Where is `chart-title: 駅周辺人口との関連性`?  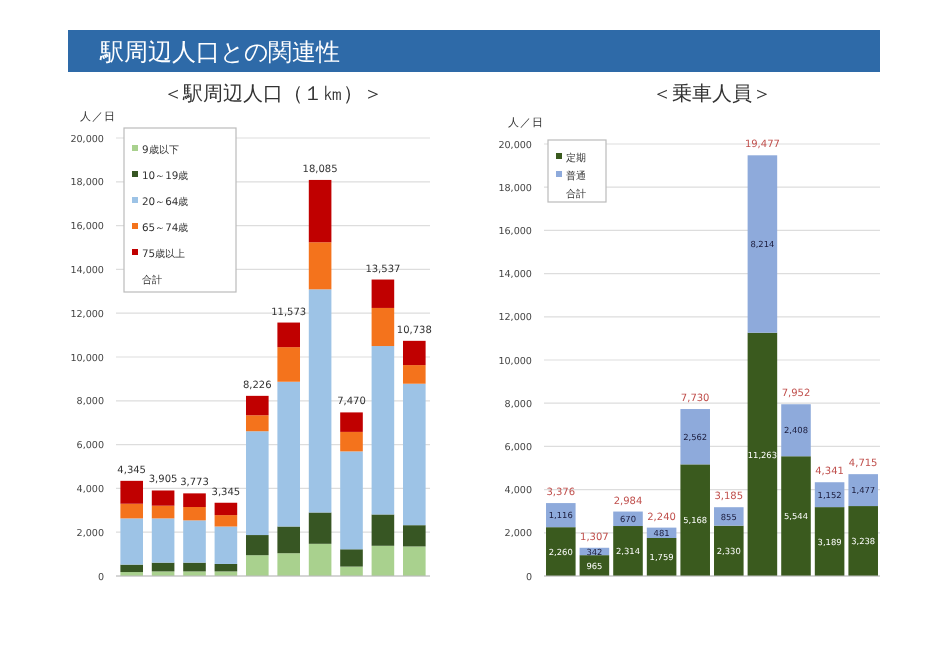
chart-title: 駅周辺人口との関連性 is located at coordinates (219, 52).